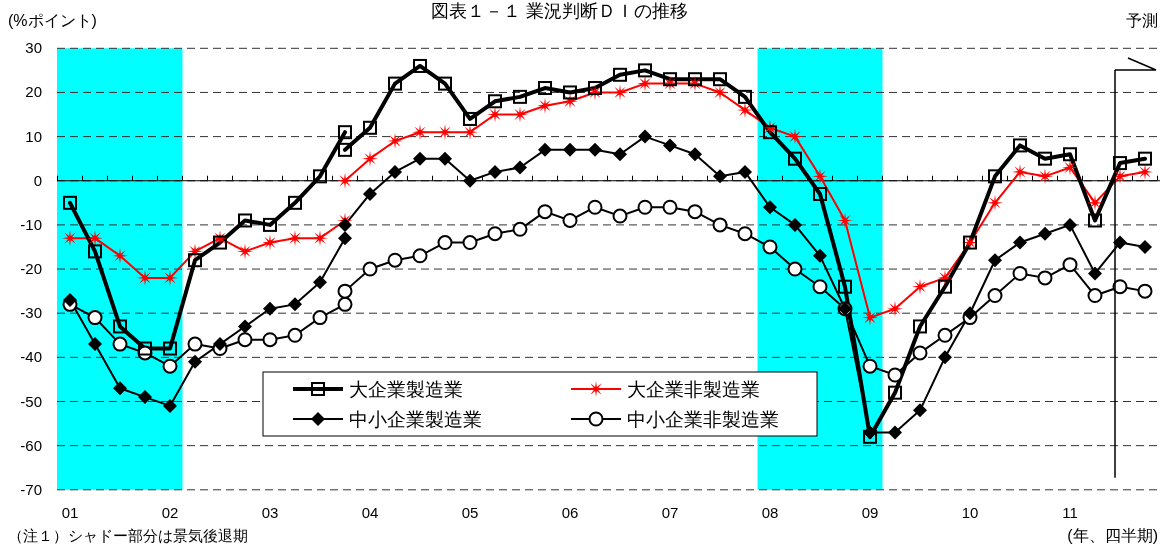 The width and height of the screenshot is (1165, 546). Describe the element at coordinates (52, 20) in the screenshot. I see `y-axis-title: (%ポイント)` at that location.